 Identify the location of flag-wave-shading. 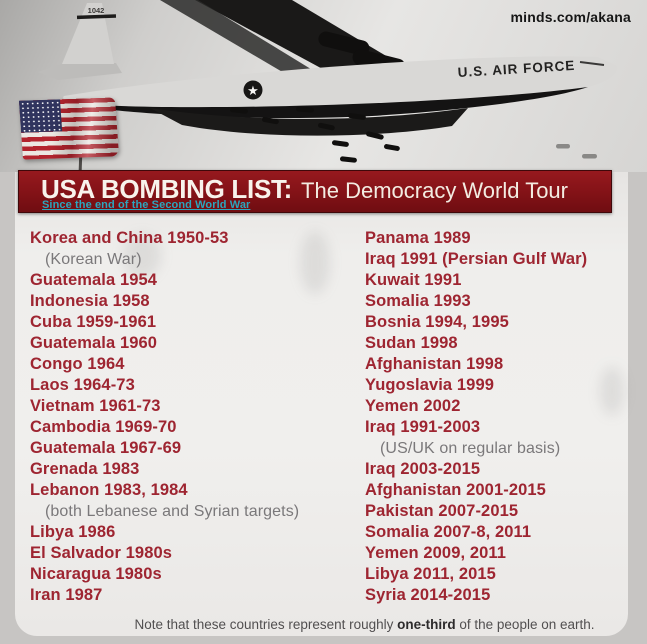
(69, 128).